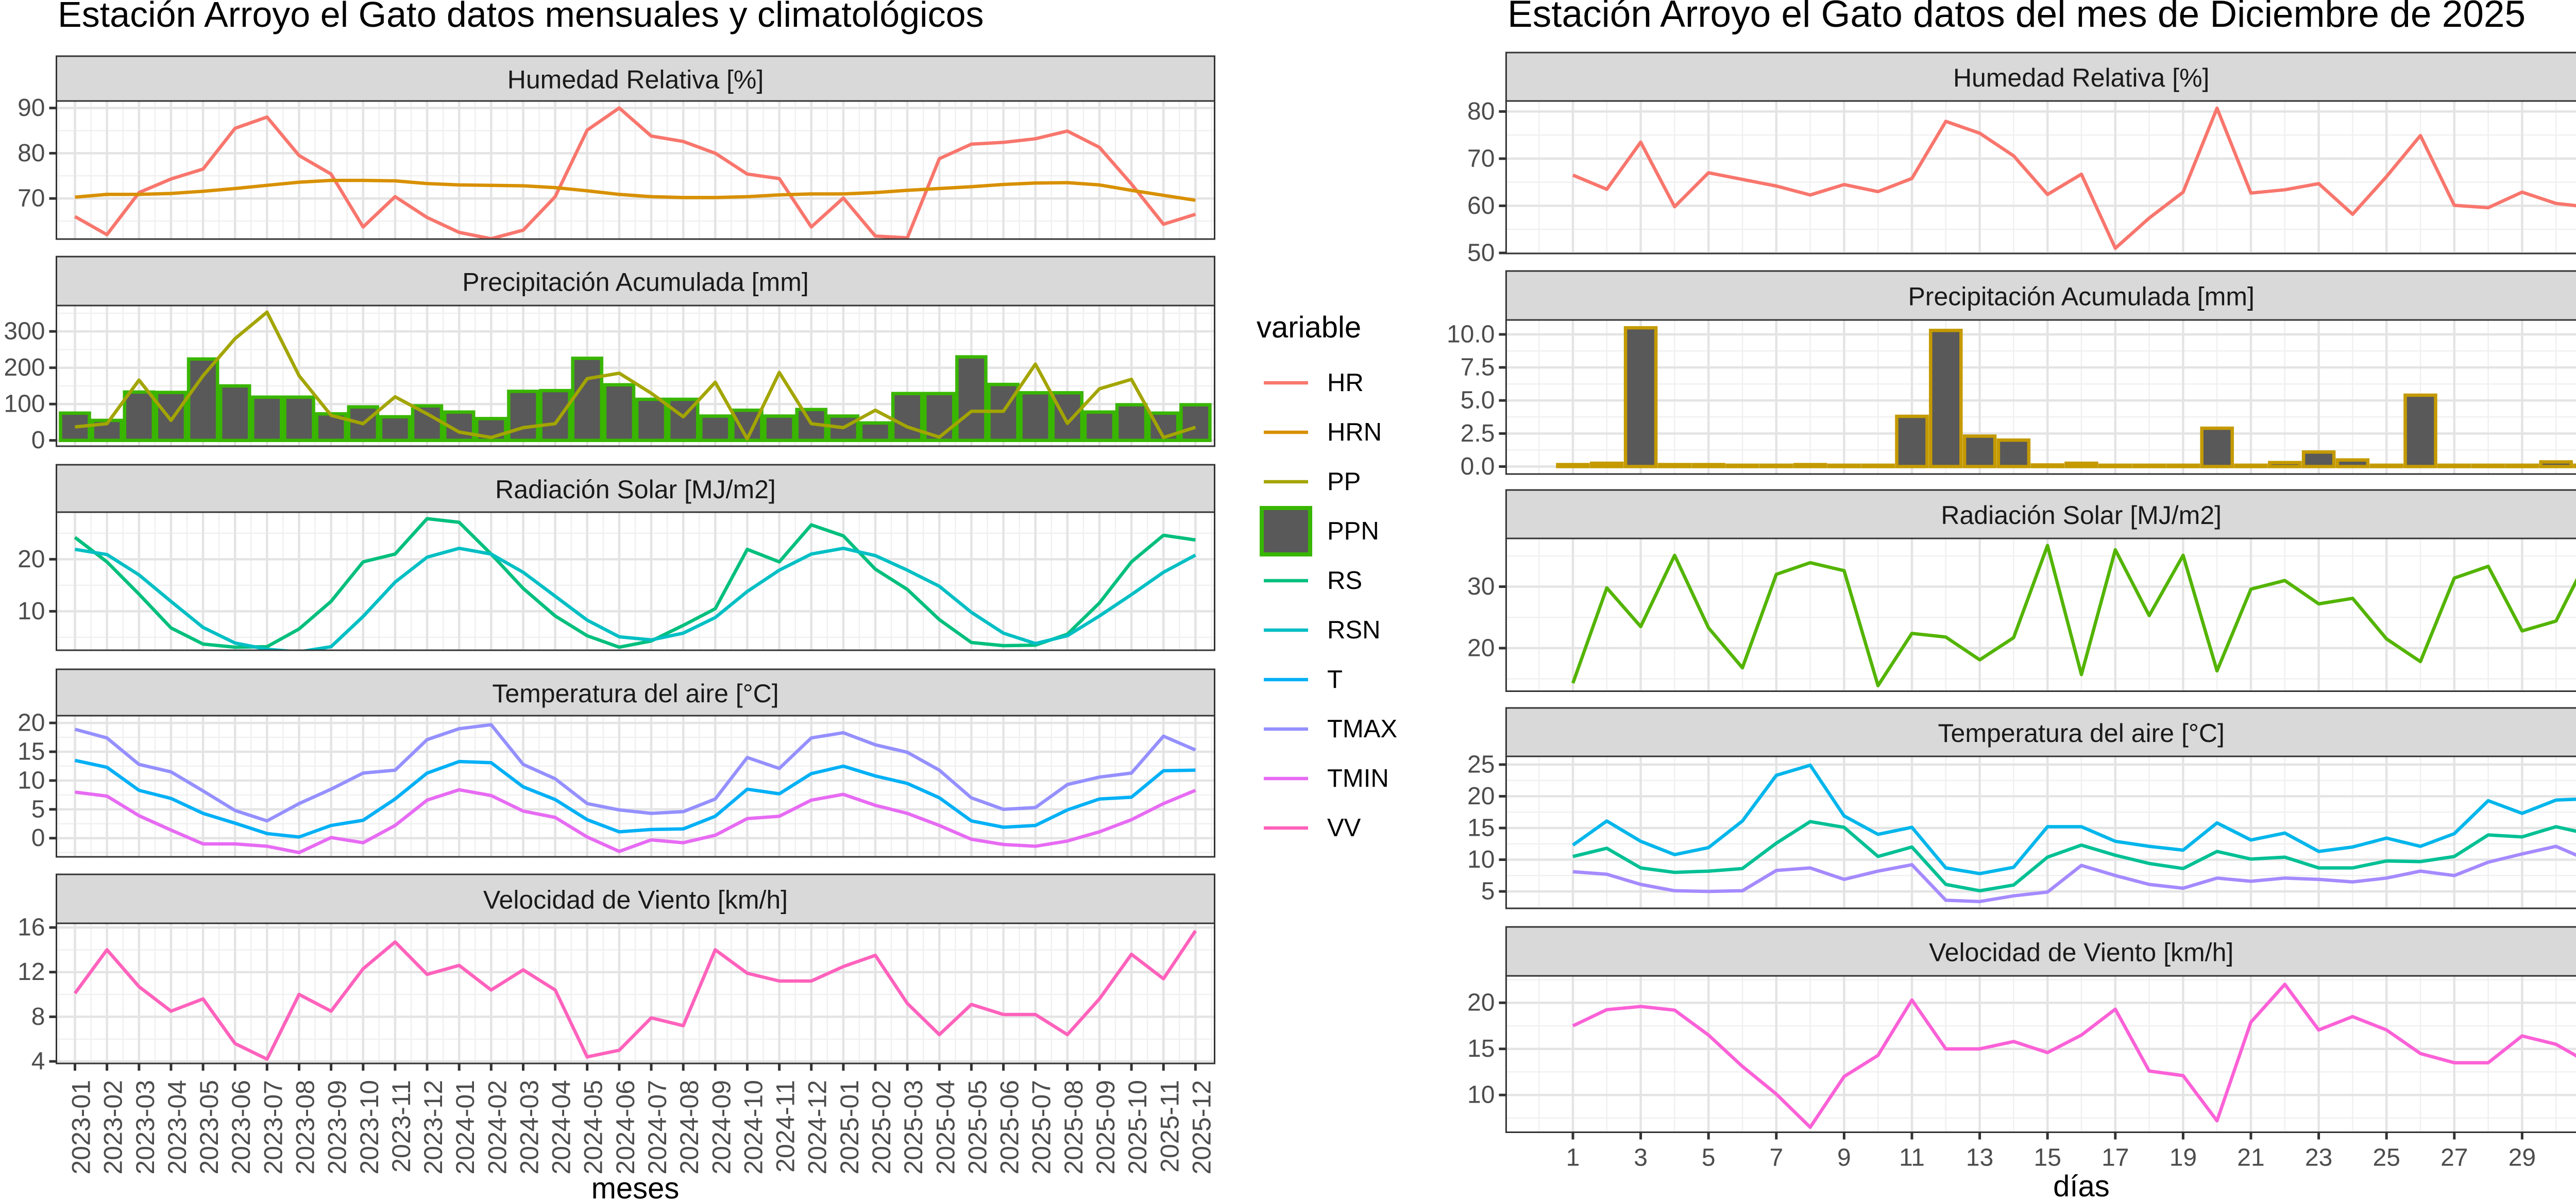  Describe the element at coordinates (818, 1127) in the screenshot. I see `svg-text: 2024-12` at that location.